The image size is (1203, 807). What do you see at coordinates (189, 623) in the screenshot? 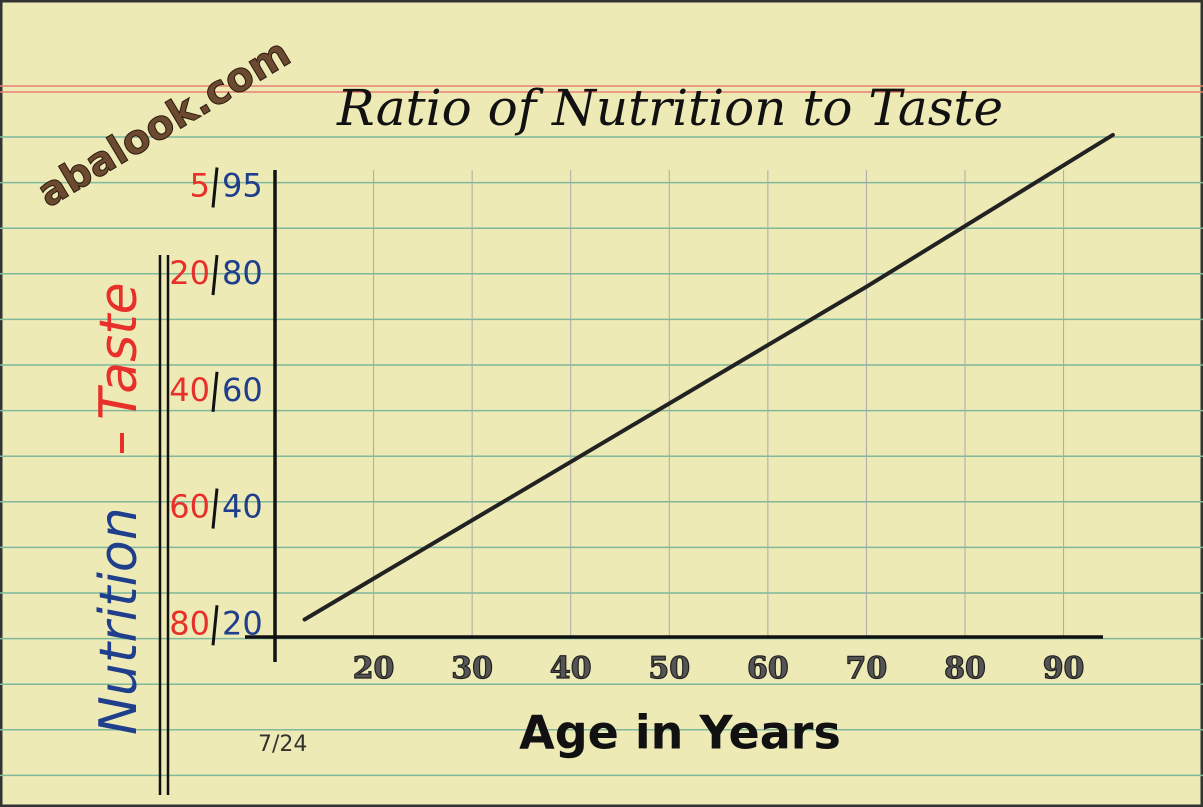
I see `y2-tick-label: 80` at bounding box center [189, 623].